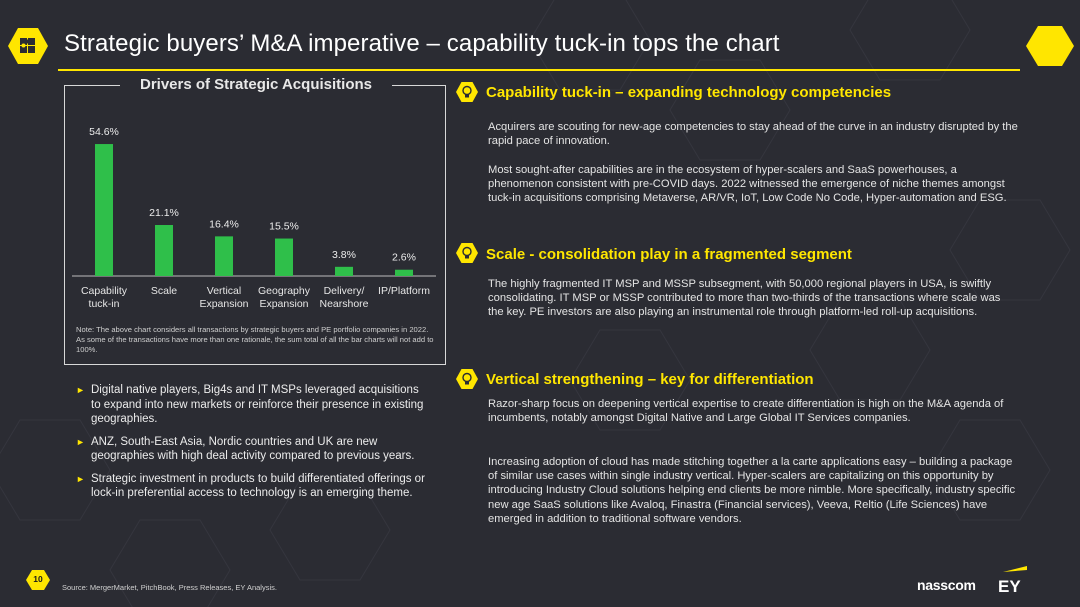 This screenshot has height=607, width=1080. I want to click on category-label: tuck-in, so click(104, 304).